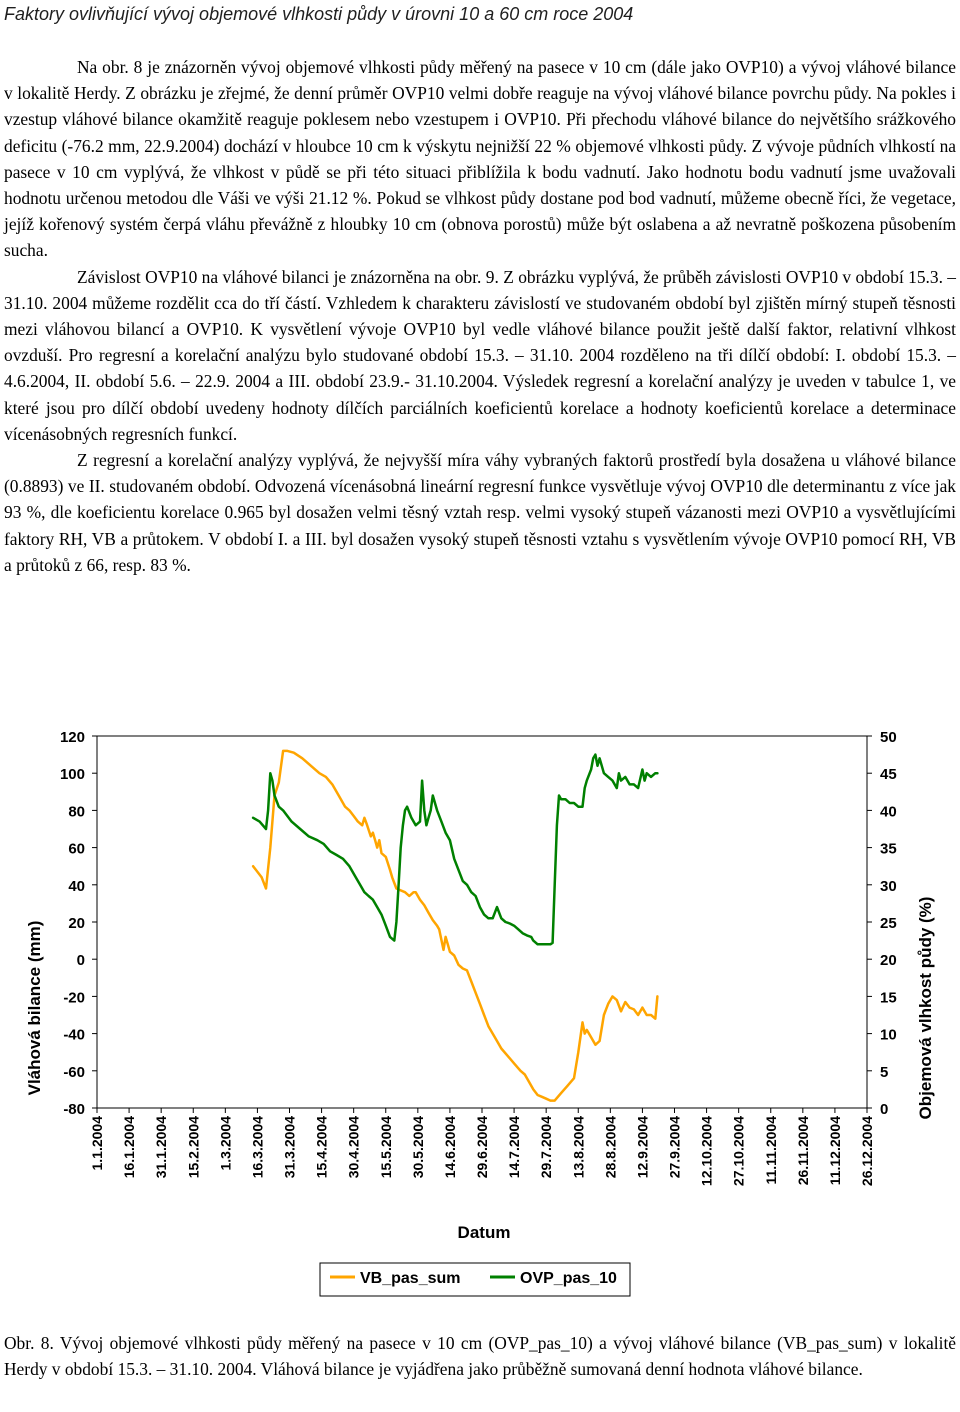 This screenshot has width=960, height=1412. Describe the element at coordinates (642, 1147) in the screenshot. I see `x-tick-label: 12.9.2004` at that location.